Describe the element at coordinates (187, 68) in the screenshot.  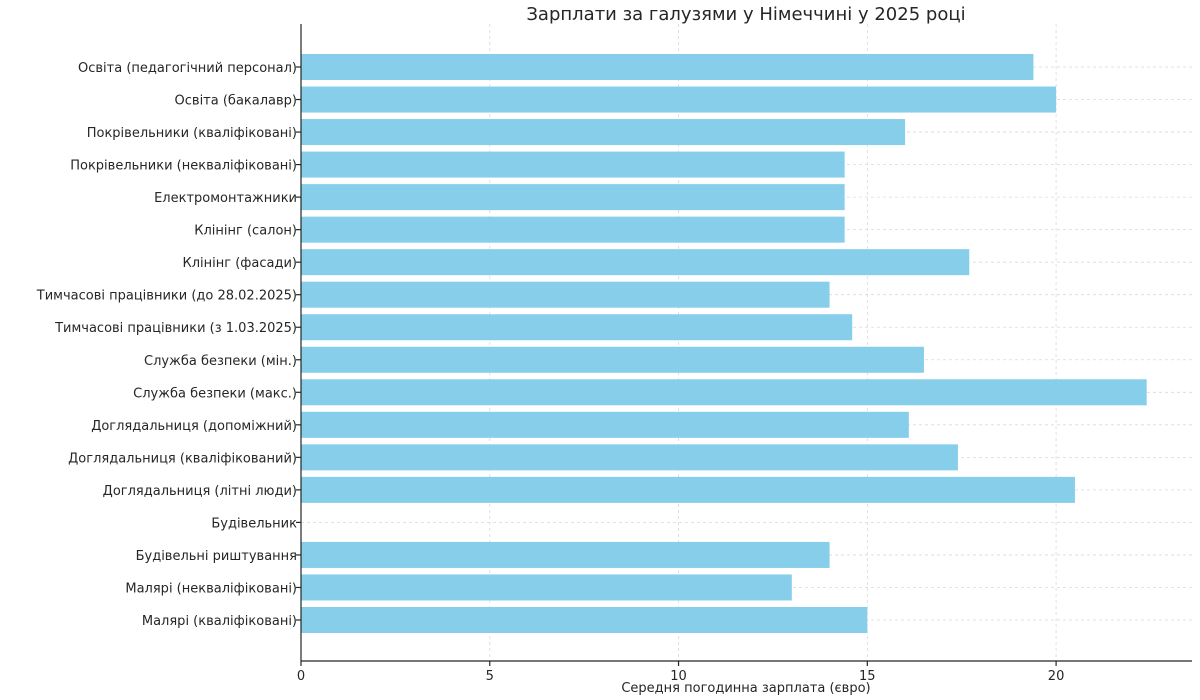
I see `y-tick-label: Освіта (педагогічний персонал)` at that location.